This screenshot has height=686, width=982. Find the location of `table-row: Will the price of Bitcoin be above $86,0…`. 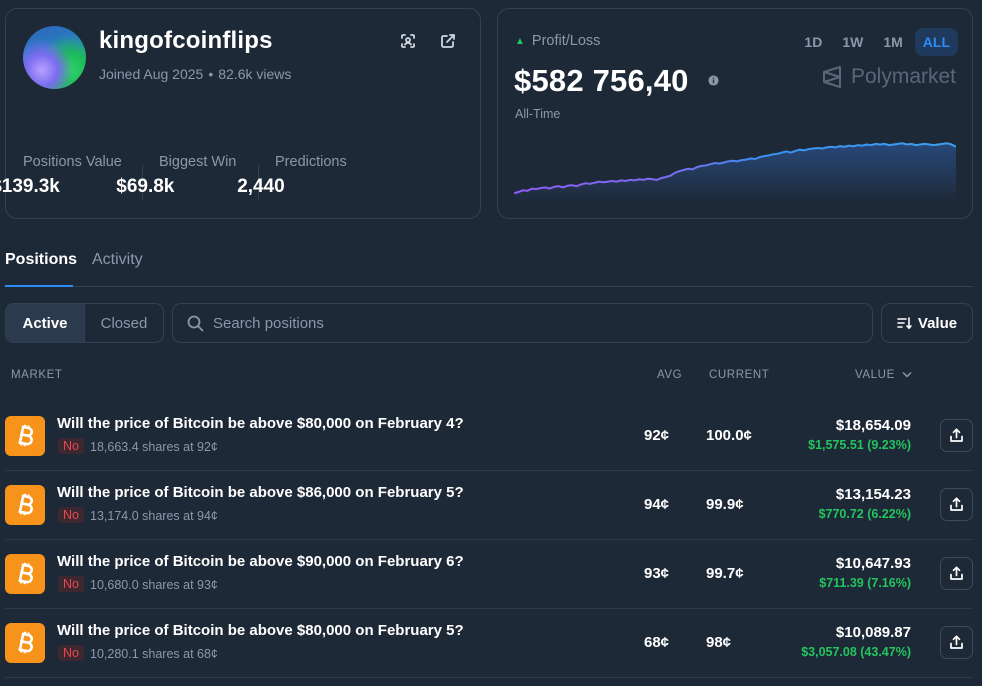

table-row: Will the price of Bitcoin be above $86,0… is located at coordinates (489, 505).